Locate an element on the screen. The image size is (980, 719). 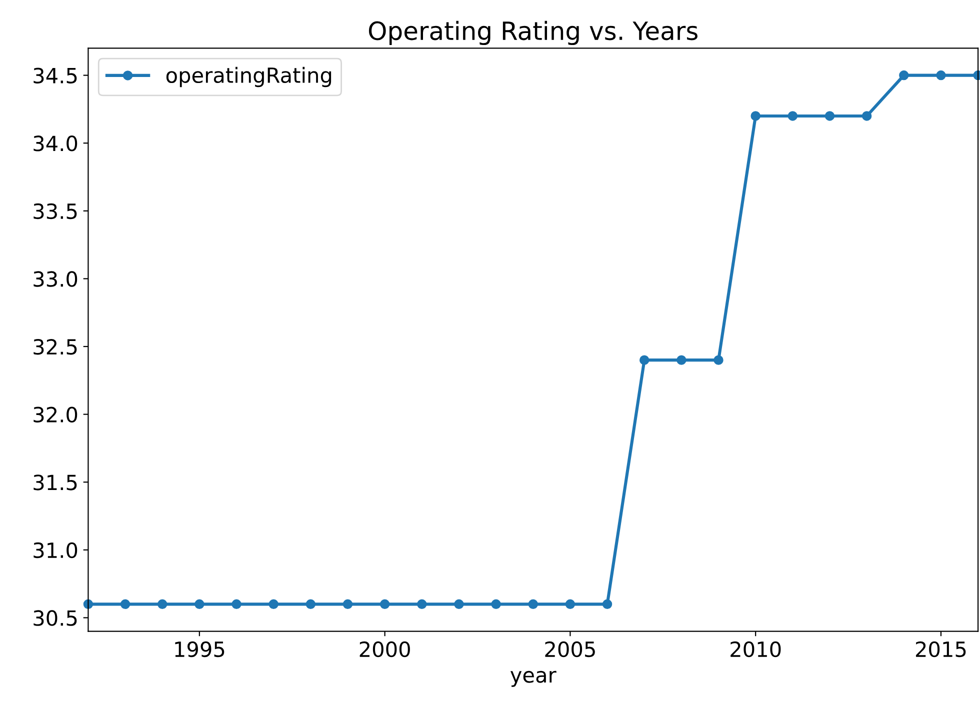
x-tick-label: 2010 is located at coordinates (755, 649).